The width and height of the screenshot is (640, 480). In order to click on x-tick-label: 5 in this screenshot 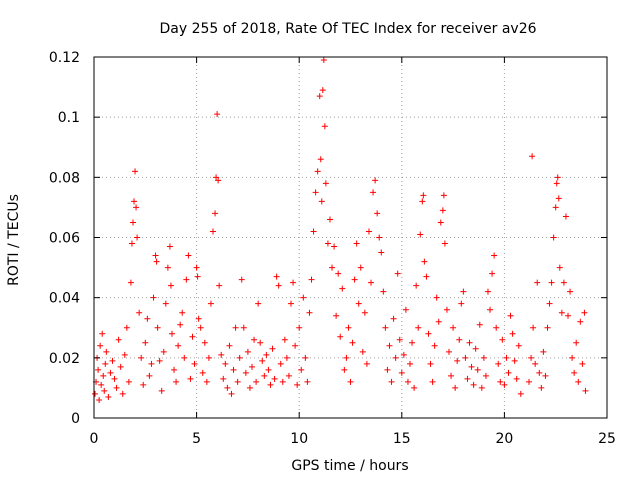, I will do `click(196, 439)`.